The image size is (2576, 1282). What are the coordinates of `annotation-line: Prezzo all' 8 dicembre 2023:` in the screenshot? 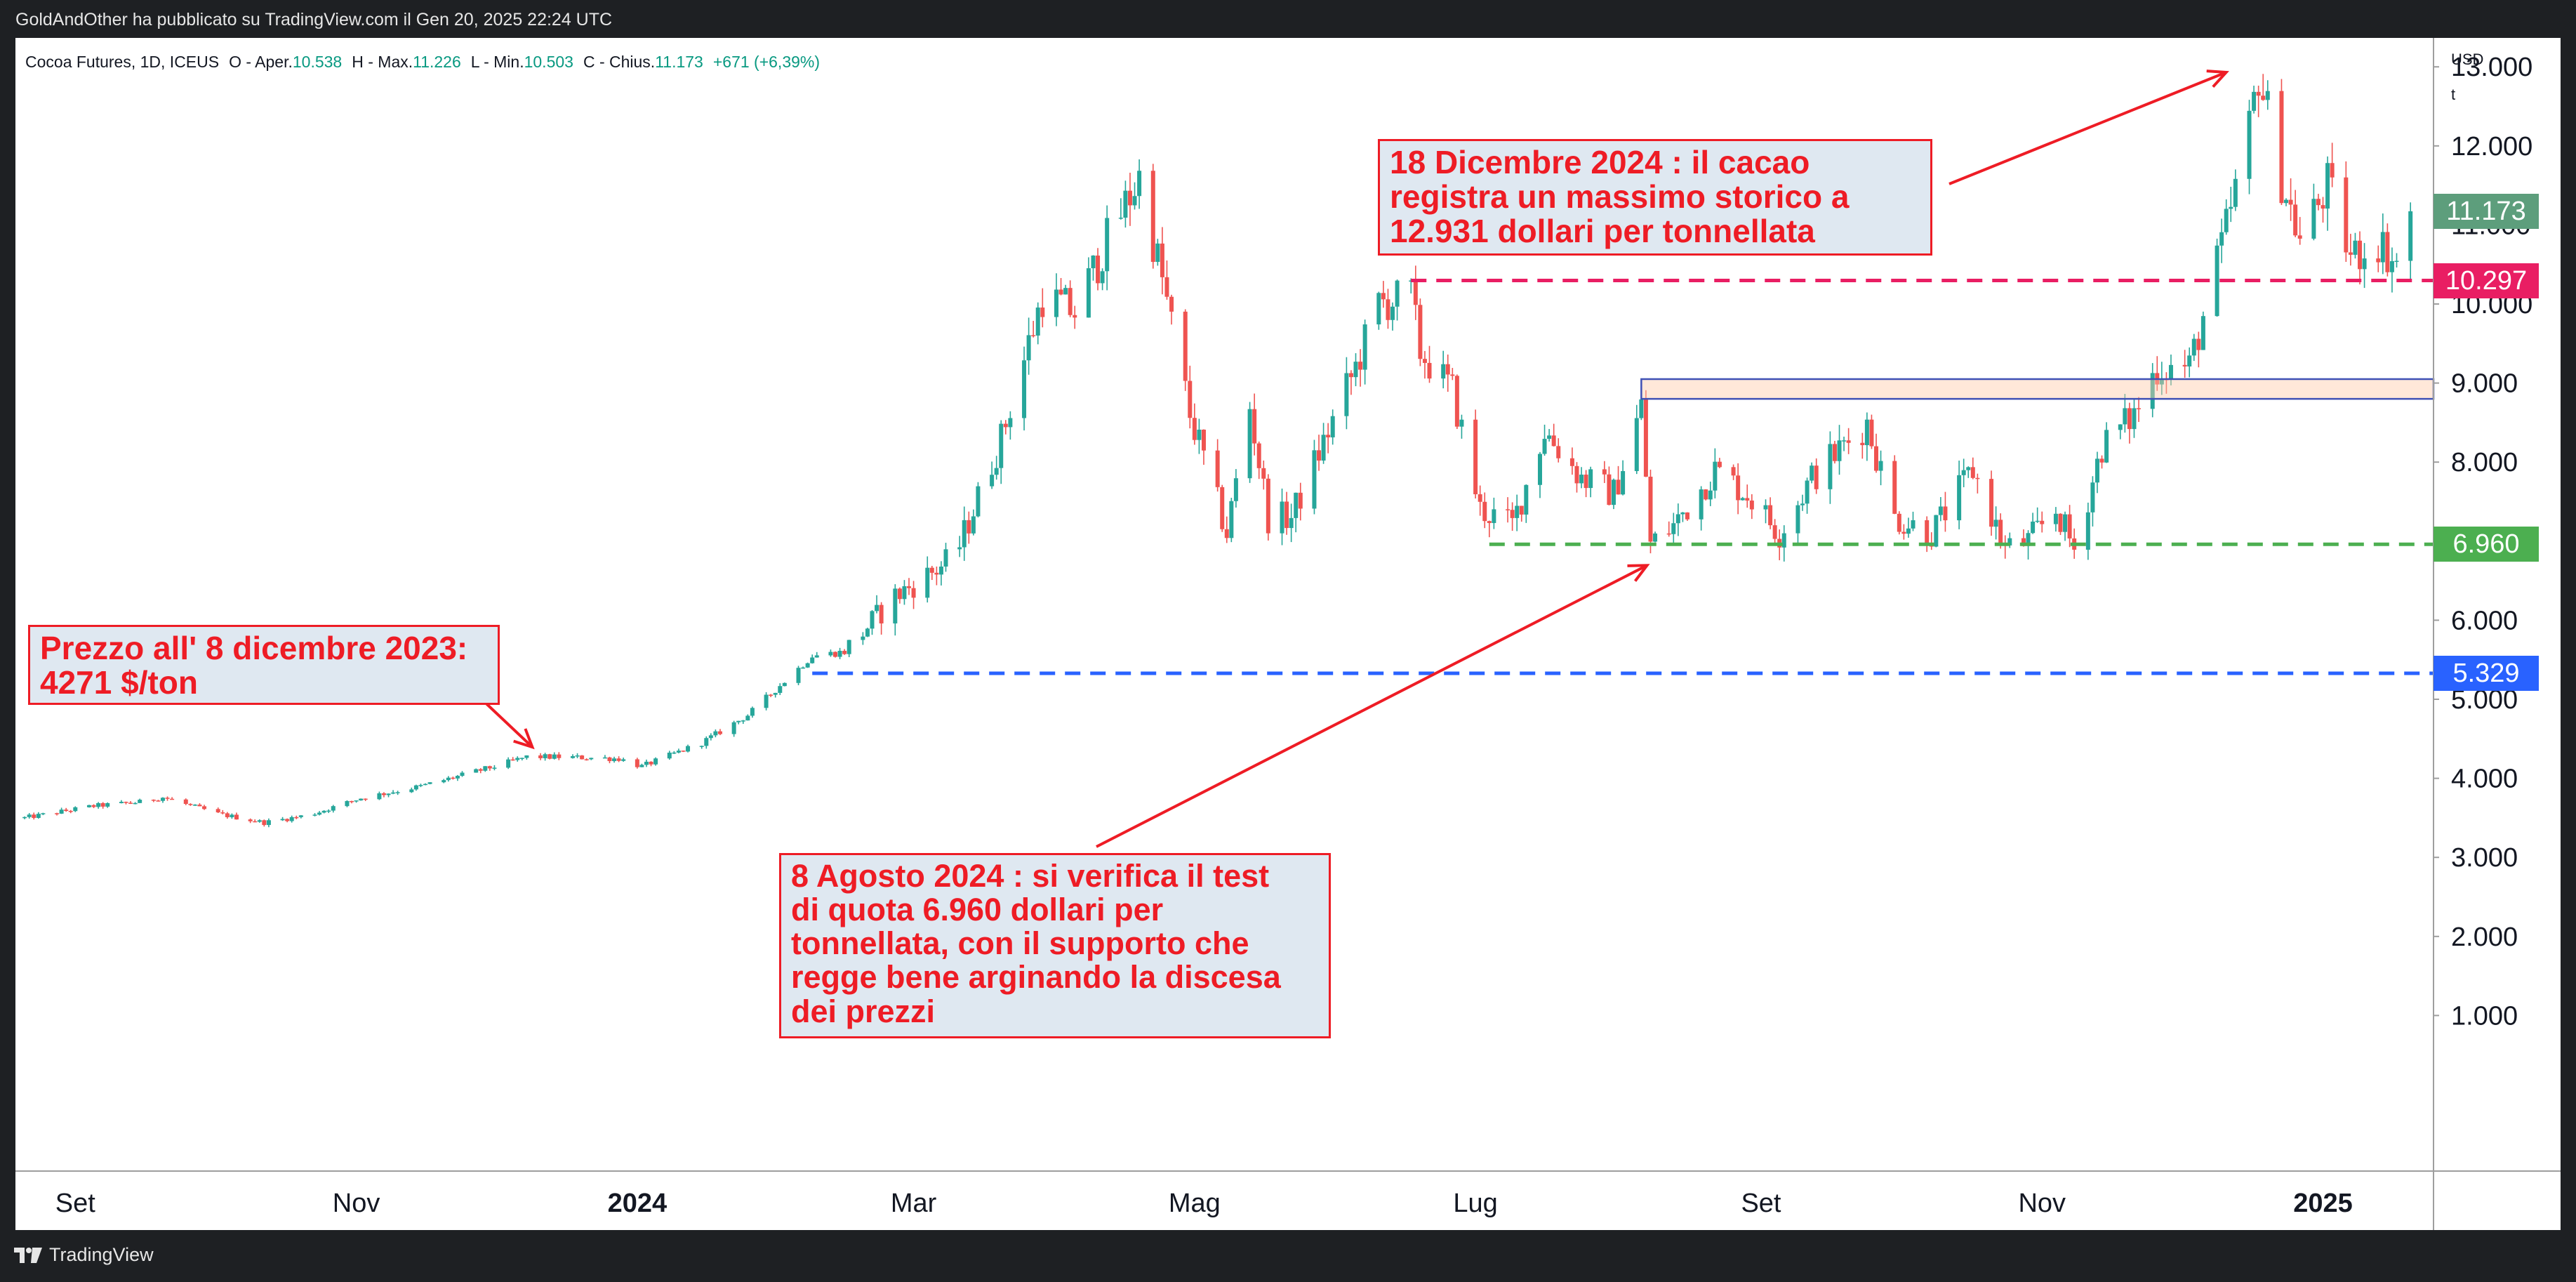 It's located at (254, 648).